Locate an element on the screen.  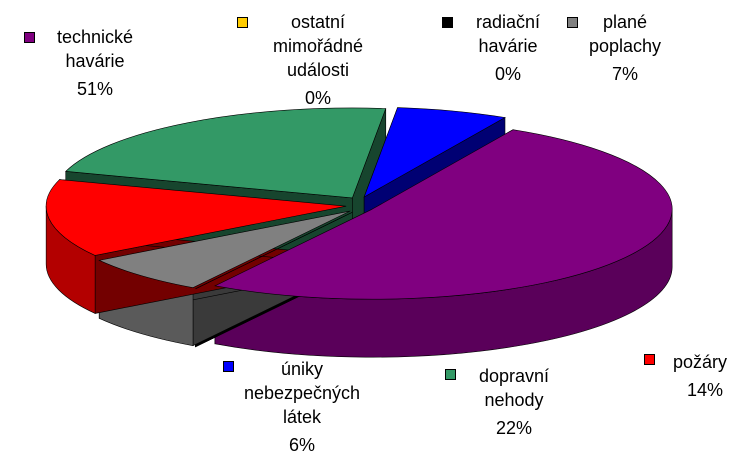
data-label: dopravní nehody is located at coordinates (514, 388).